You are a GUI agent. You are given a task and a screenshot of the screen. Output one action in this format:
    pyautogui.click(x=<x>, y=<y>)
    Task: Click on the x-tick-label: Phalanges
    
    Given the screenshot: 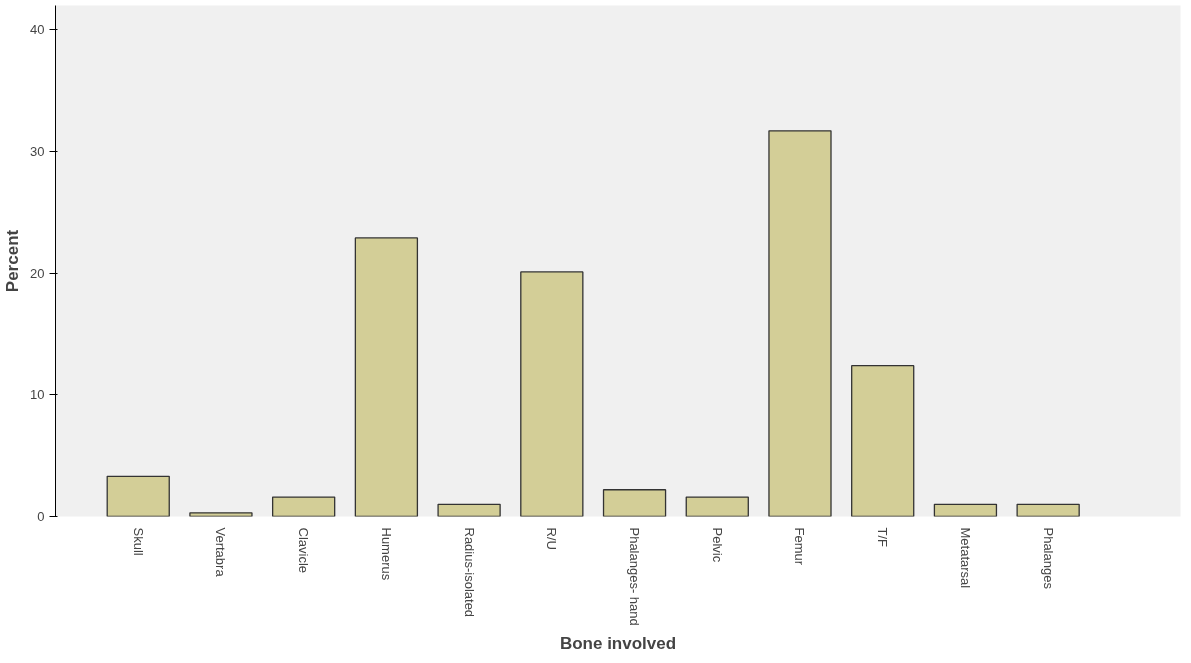 What is the action you would take?
    pyautogui.click(x=1048, y=558)
    